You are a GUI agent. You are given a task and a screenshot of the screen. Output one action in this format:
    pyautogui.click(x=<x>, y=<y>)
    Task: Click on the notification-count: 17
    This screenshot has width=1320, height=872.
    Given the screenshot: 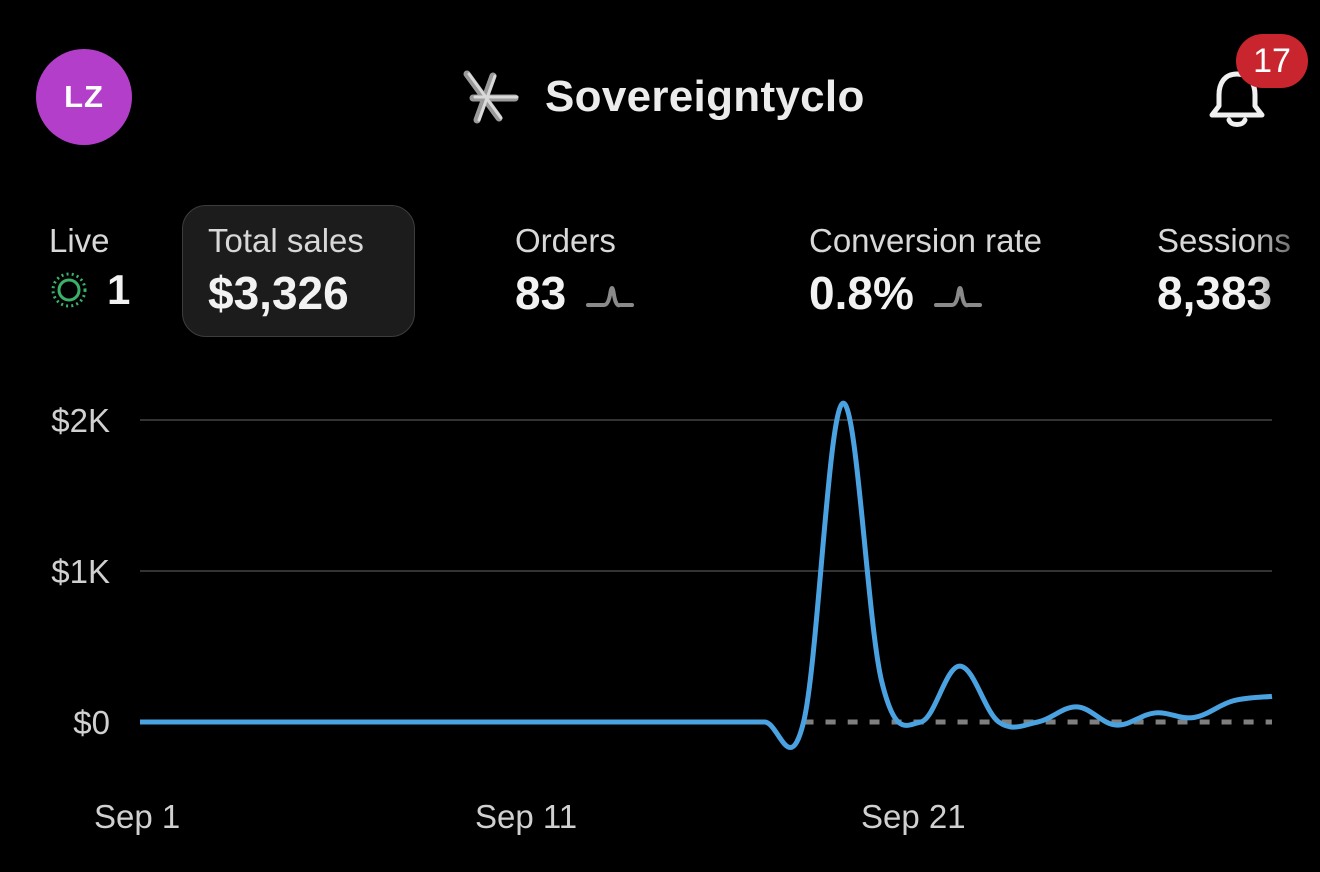 What is the action you would take?
    pyautogui.click(x=1272, y=60)
    